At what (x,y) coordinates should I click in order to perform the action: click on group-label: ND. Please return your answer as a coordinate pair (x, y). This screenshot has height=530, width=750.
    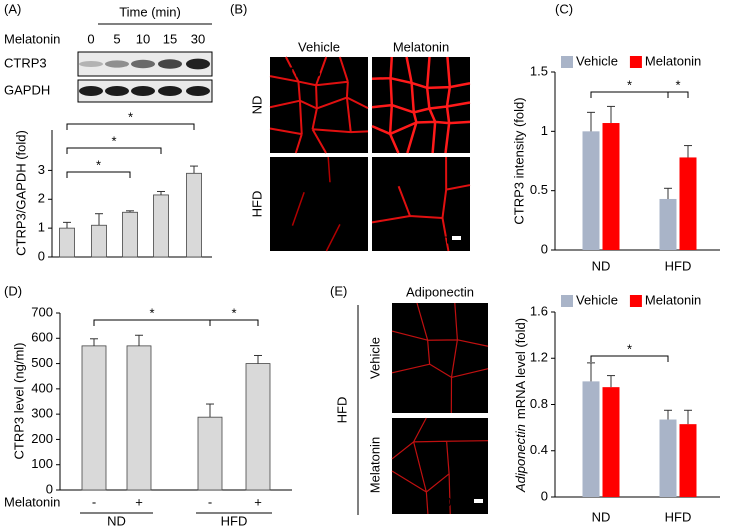
    Looking at the image, I should click on (116, 520).